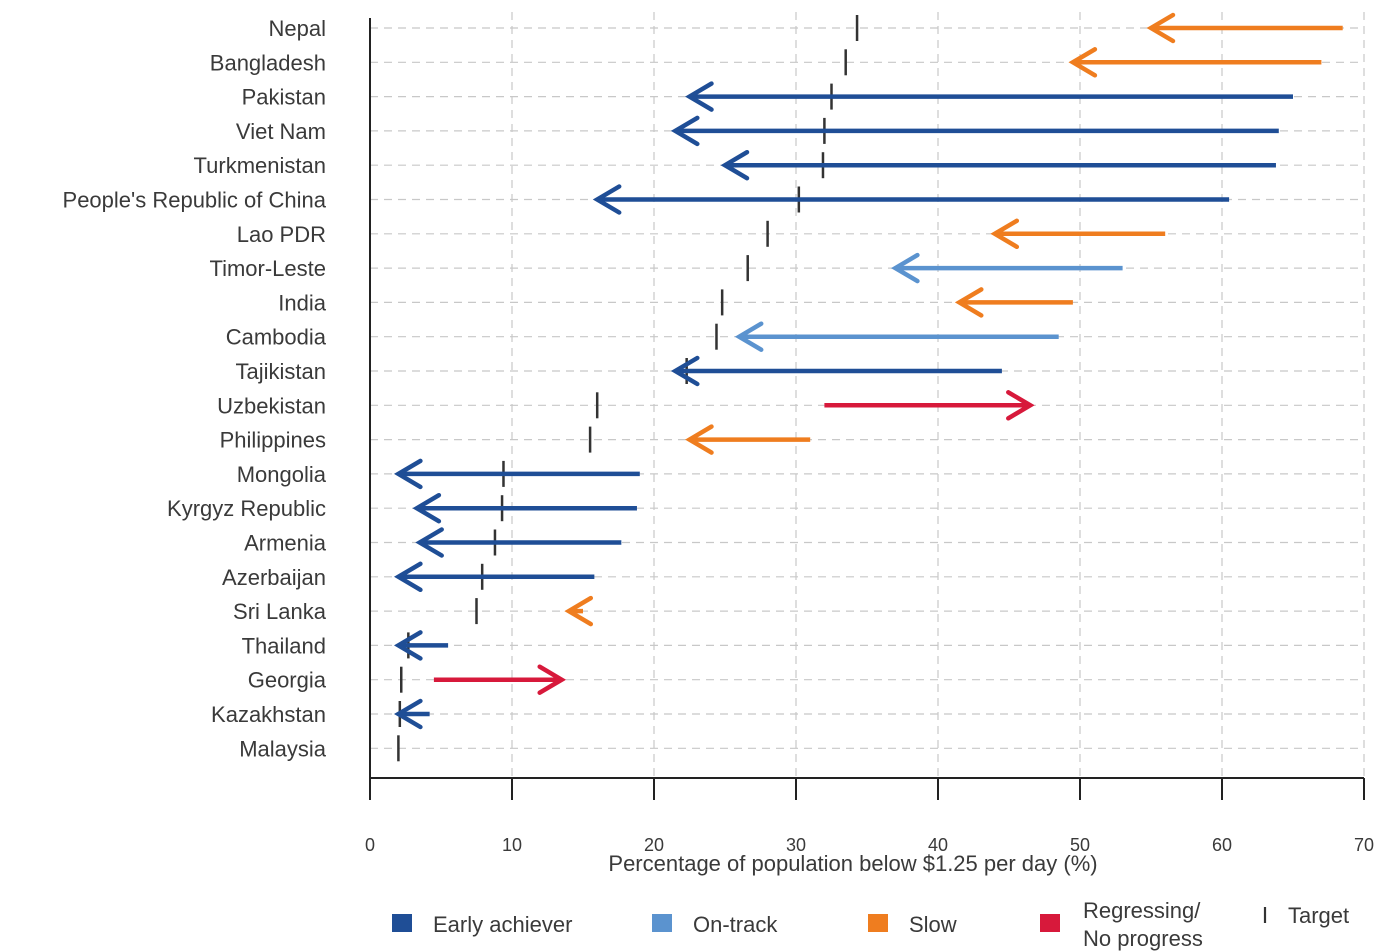 This screenshot has width=1379, height=952. What do you see at coordinates (1318, 915) in the screenshot?
I see `legend-label: Target` at bounding box center [1318, 915].